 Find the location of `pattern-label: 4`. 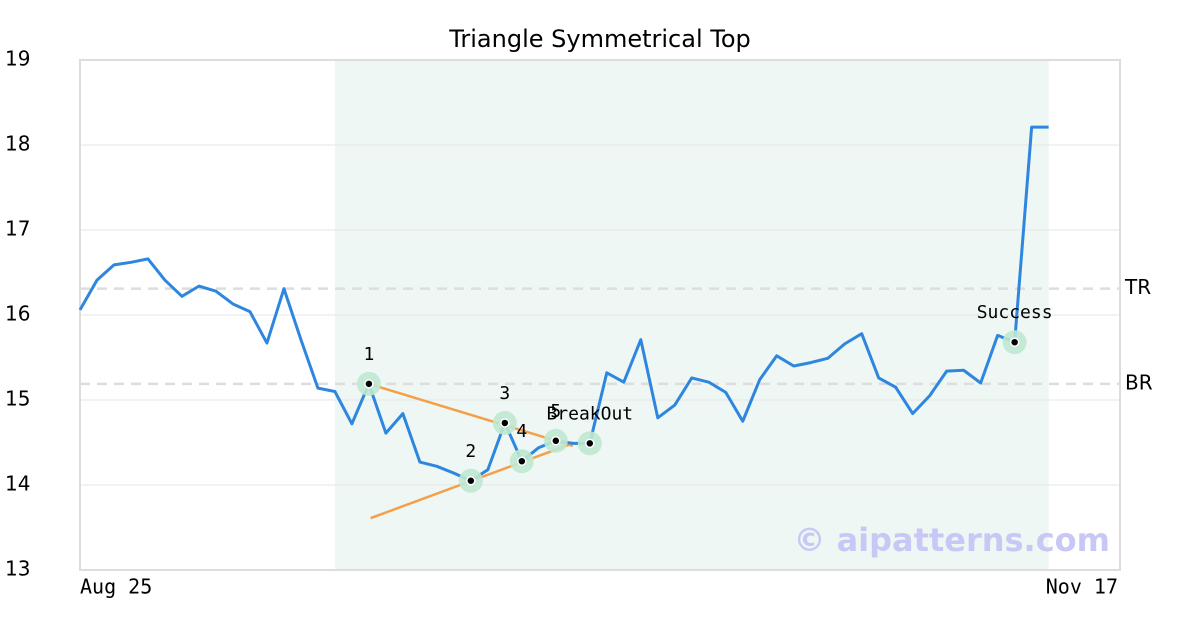

pattern-label: 4 is located at coordinates (521, 431).